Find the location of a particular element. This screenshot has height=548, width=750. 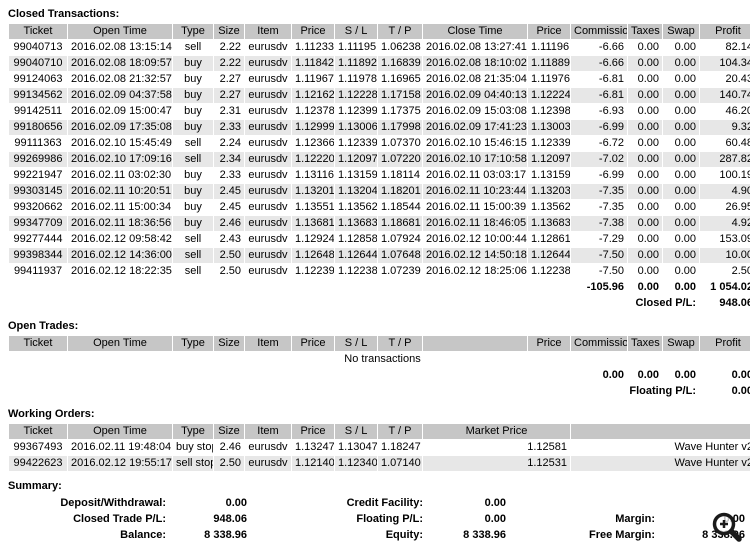

cell: 2016.02.12 14:36:00 is located at coordinates (120, 255).